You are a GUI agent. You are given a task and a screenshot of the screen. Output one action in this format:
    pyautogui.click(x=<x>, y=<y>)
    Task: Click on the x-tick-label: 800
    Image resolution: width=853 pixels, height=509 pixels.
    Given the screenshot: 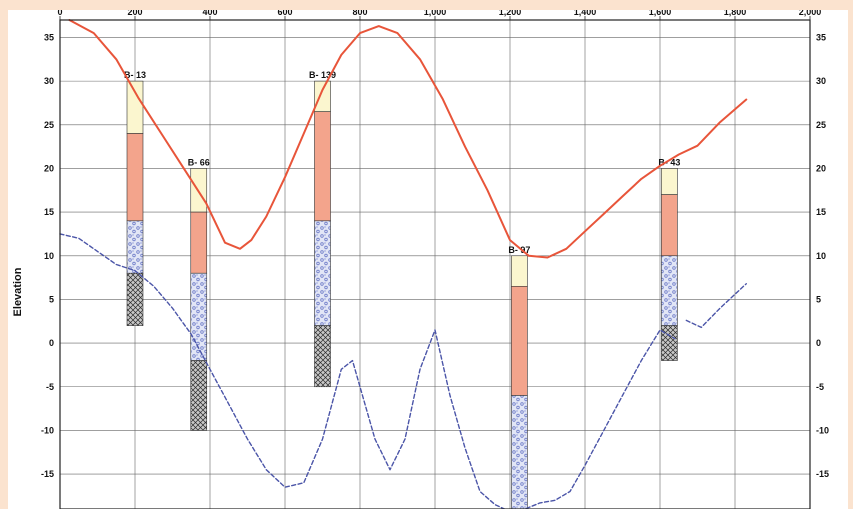 What is the action you would take?
    pyautogui.click(x=359, y=13)
    